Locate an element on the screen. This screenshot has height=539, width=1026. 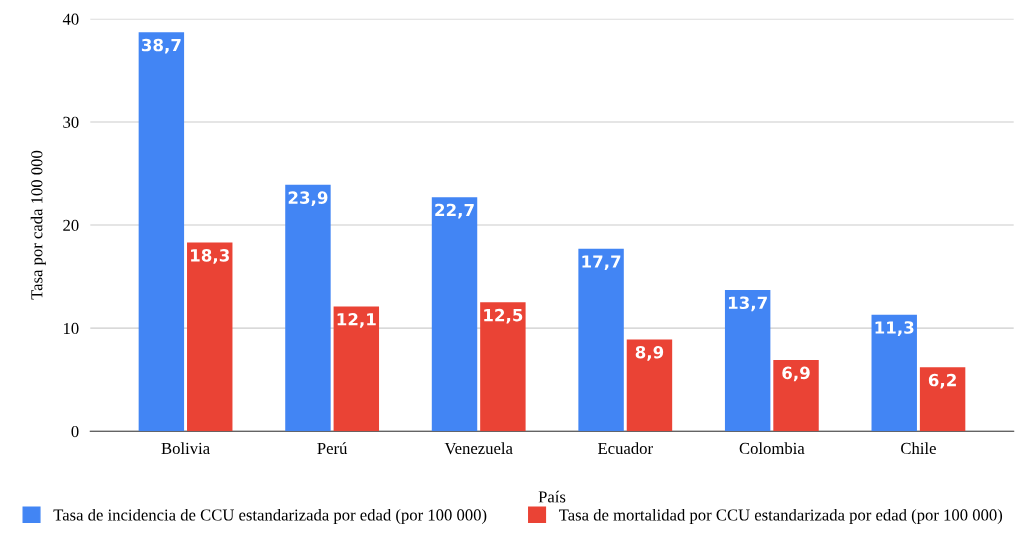
legend-label: Tasa de mortalidad por CCU estandarizada por edad (por 100 000) is located at coordinates (781, 516).